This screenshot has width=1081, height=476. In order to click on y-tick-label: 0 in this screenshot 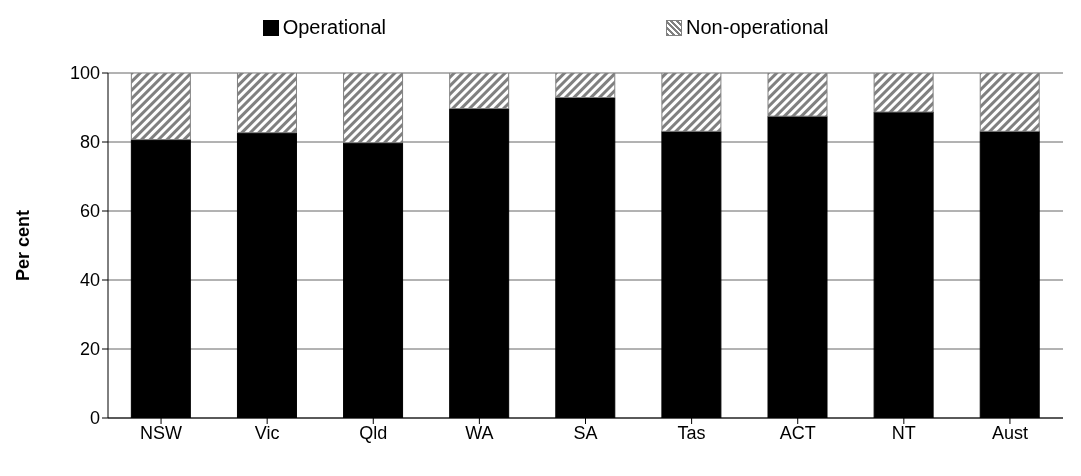, I will do `click(94, 418)`.